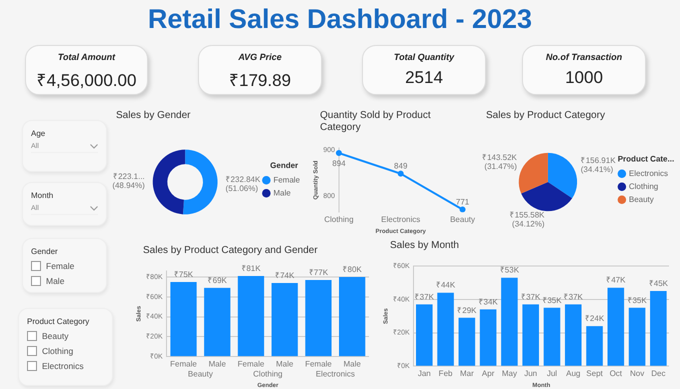  Describe the element at coordinates (584, 78) in the screenshot. I see `text: 1000` at that location.